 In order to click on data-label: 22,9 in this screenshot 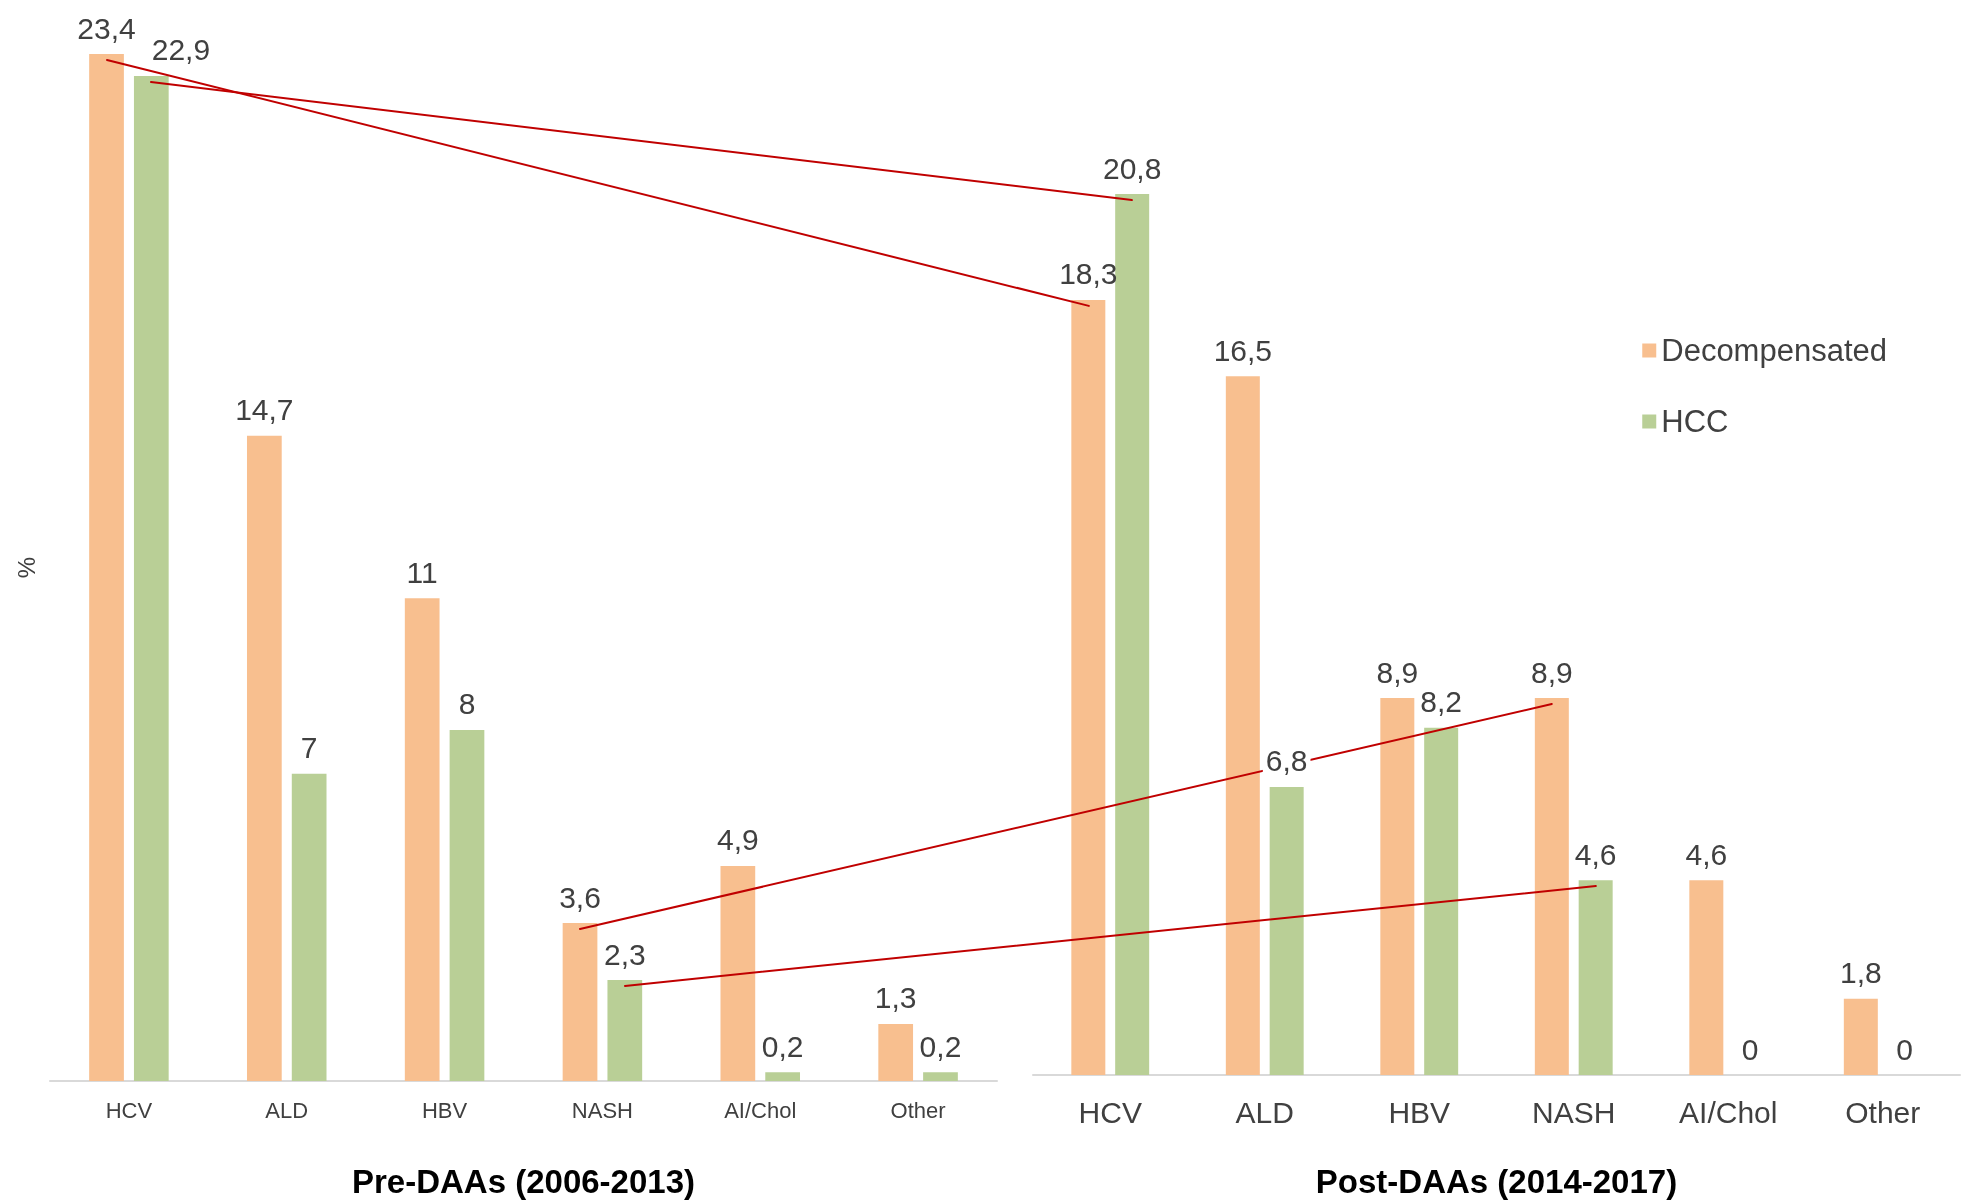, I will do `click(181, 50)`.